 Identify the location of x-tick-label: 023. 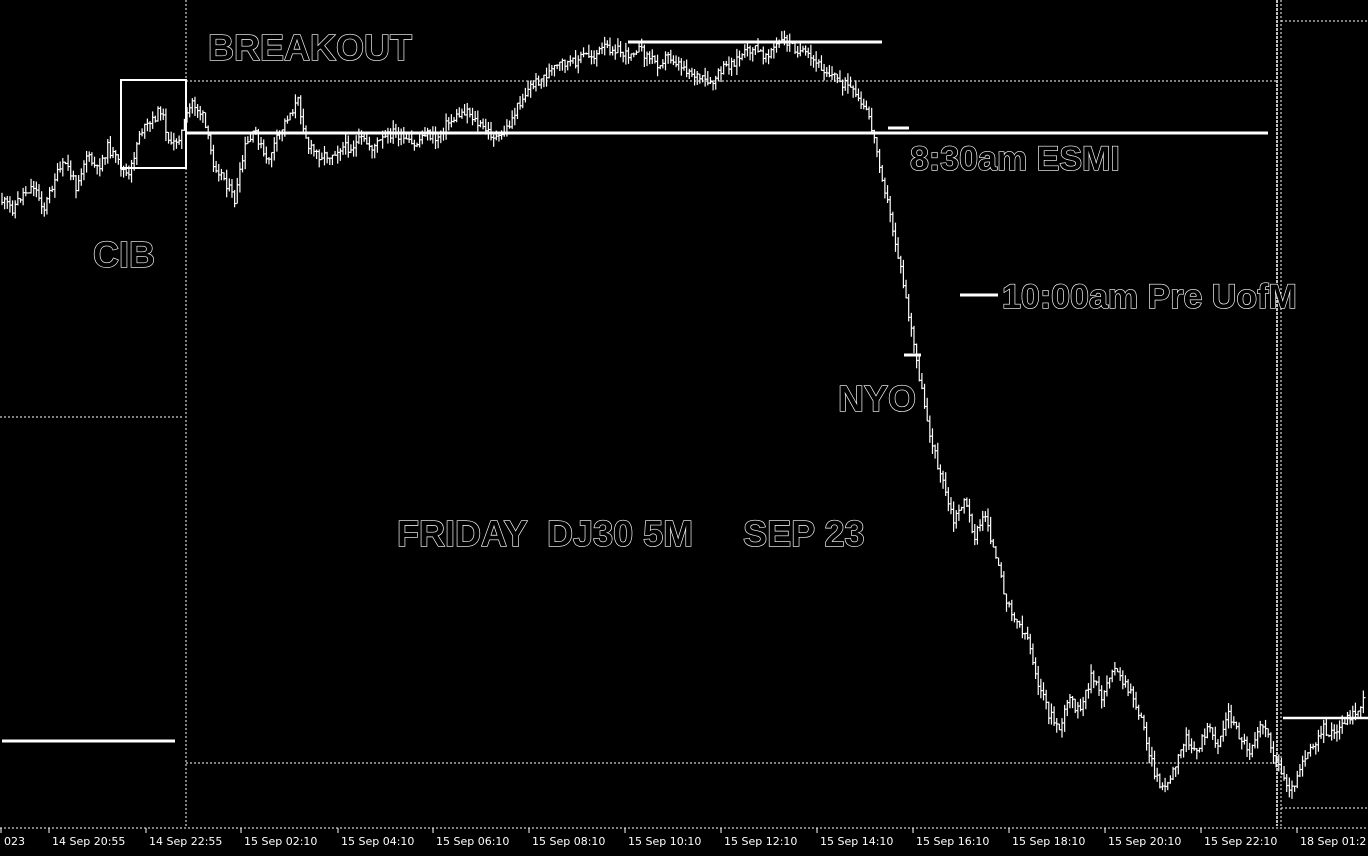
(14, 841).